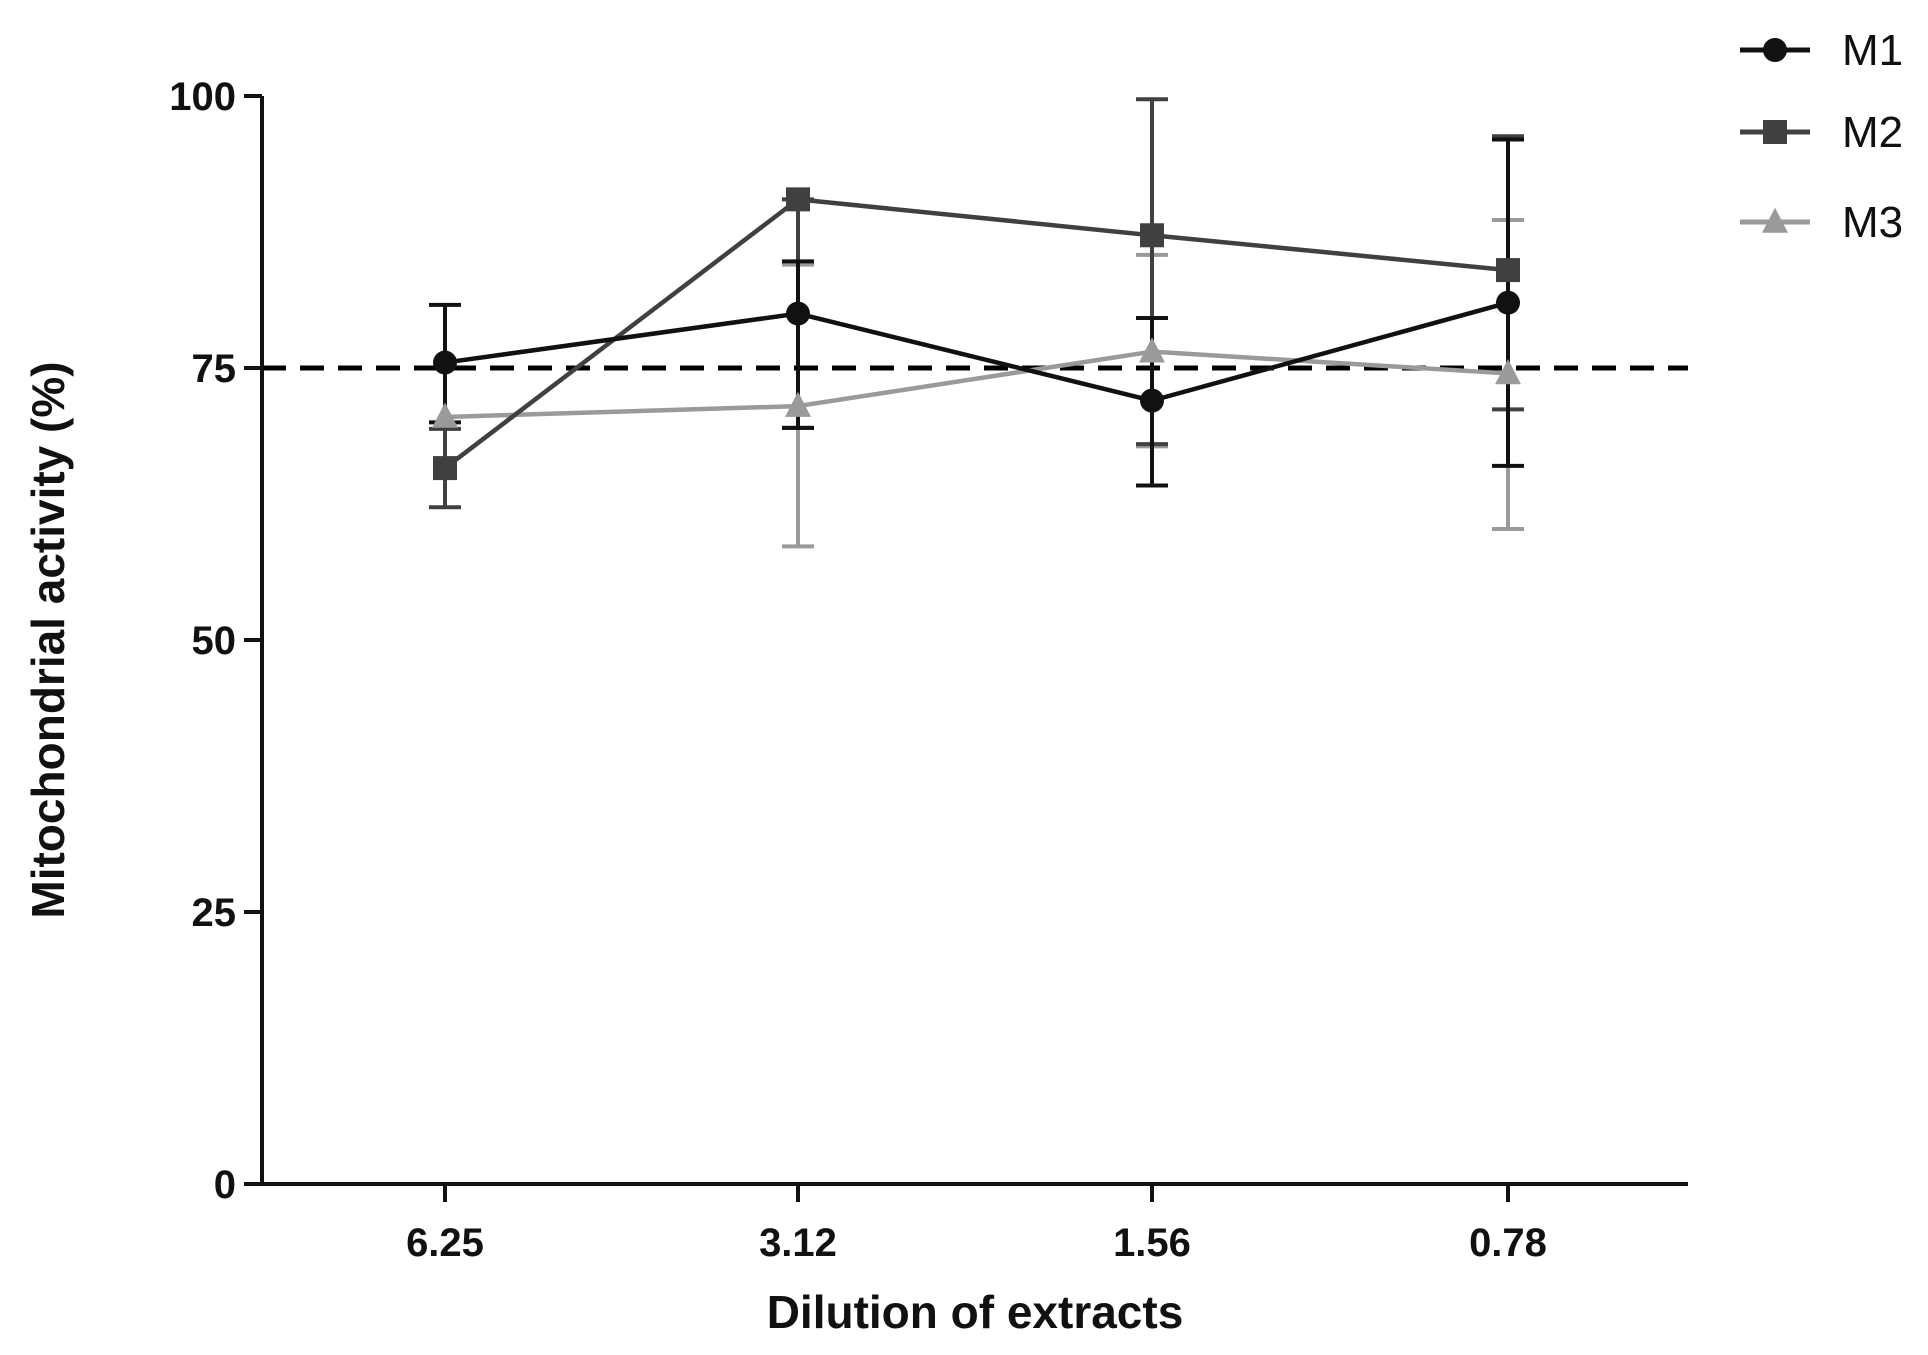  What do you see at coordinates (1775, 132) in the screenshot?
I see `legend-m2-marker` at bounding box center [1775, 132].